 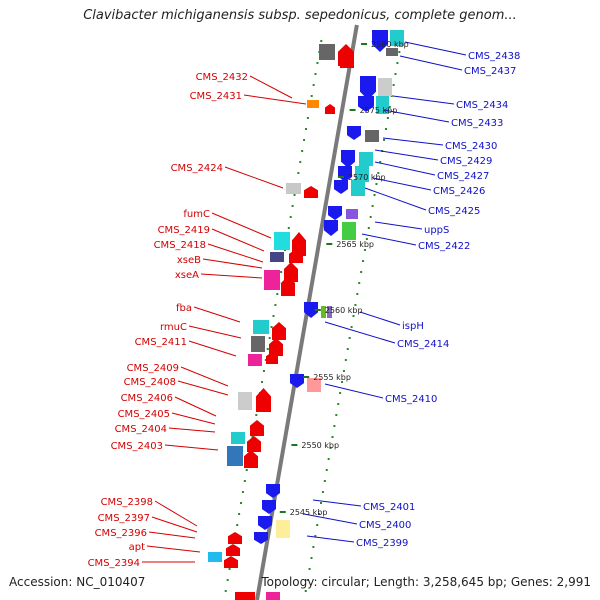 I want to click on kbp-tick-label: 2545 kbp, so click(x=309, y=512).